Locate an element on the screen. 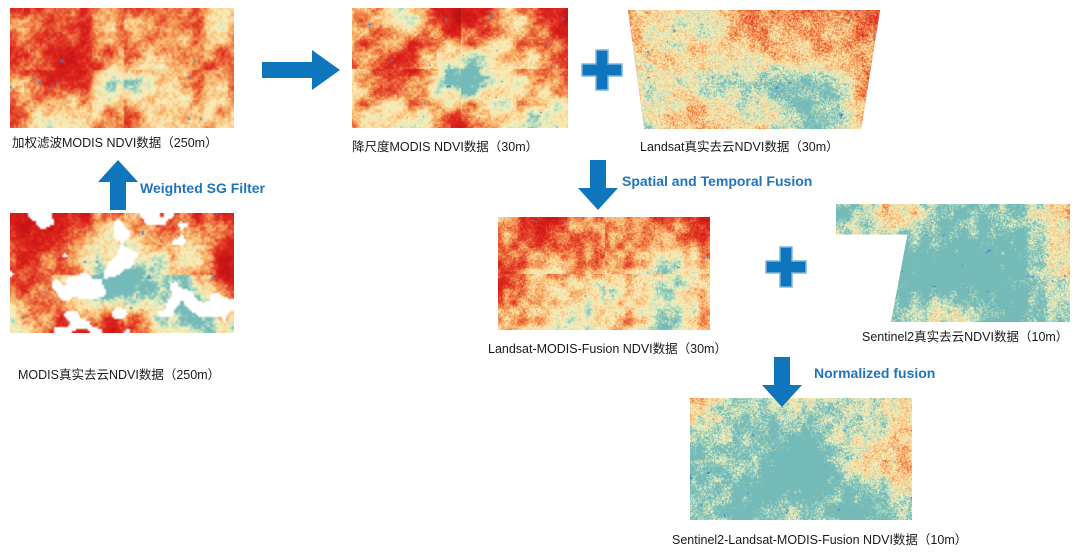 The image size is (1080, 557). caption-landsat-cloudfree: Landsat真实去云NDVI数据（30m） is located at coordinates (739, 147).